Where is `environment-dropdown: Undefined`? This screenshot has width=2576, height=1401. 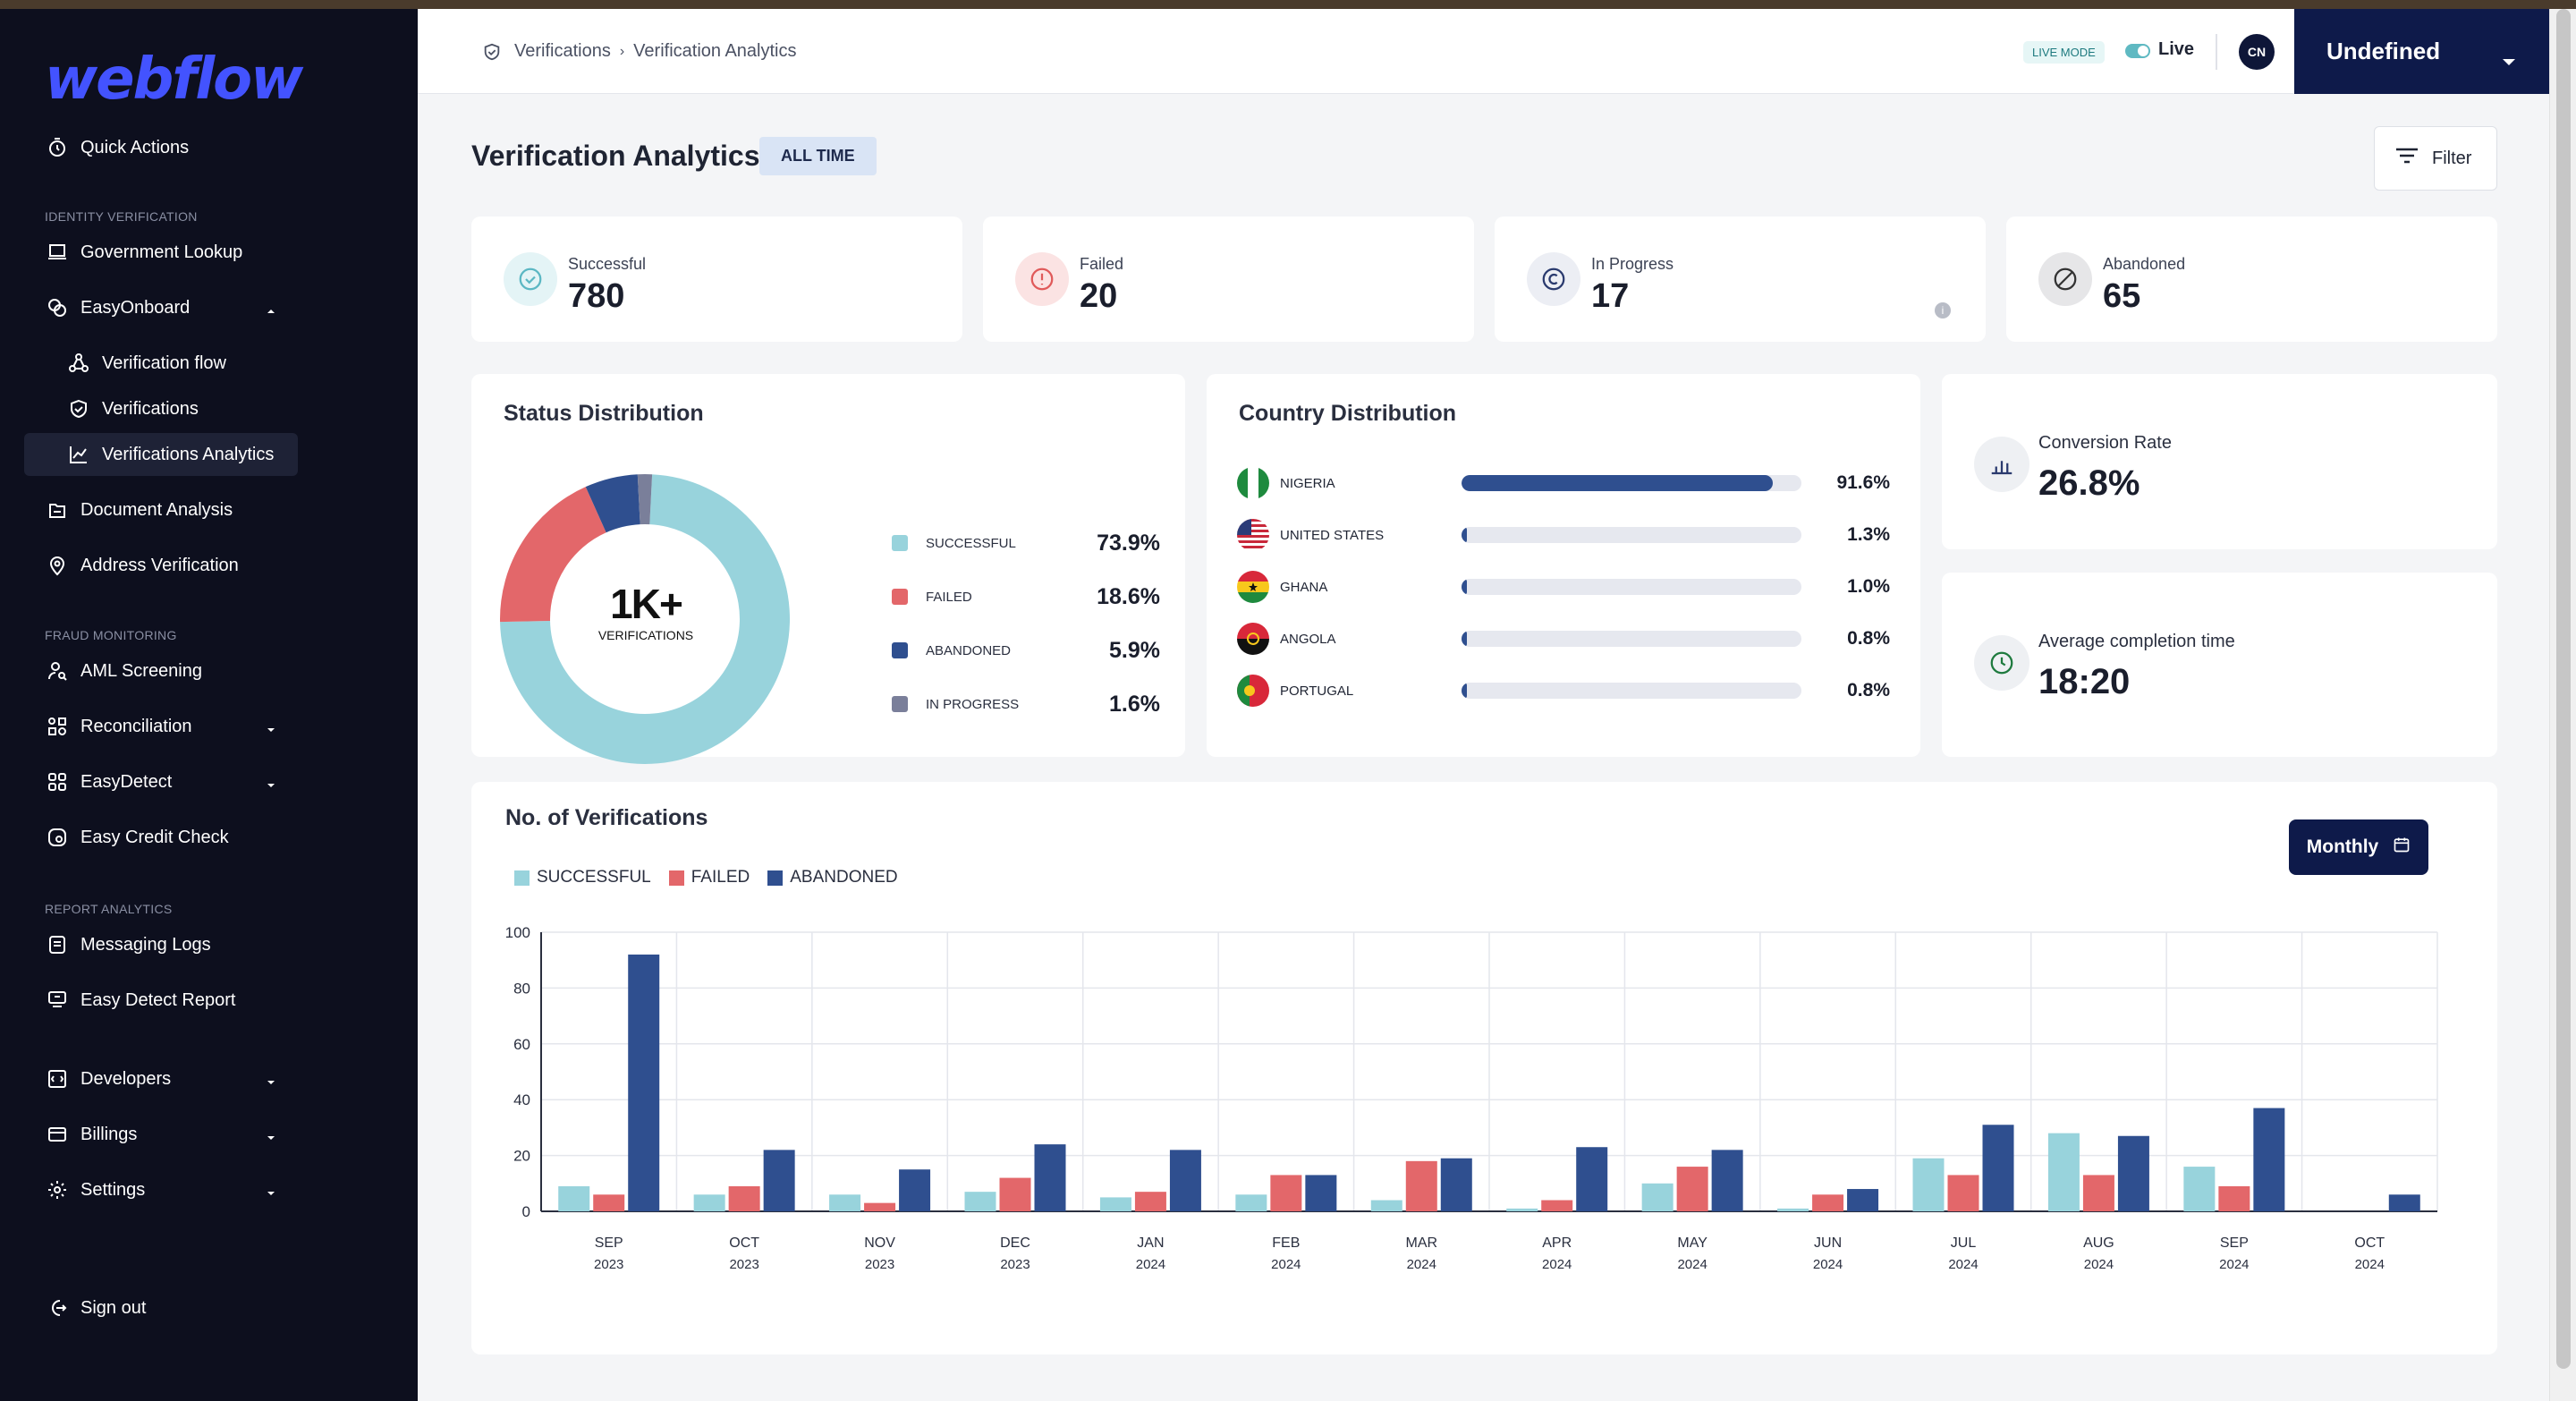 environment-dropdown: Undefined is located at coordinates (2421, 51).